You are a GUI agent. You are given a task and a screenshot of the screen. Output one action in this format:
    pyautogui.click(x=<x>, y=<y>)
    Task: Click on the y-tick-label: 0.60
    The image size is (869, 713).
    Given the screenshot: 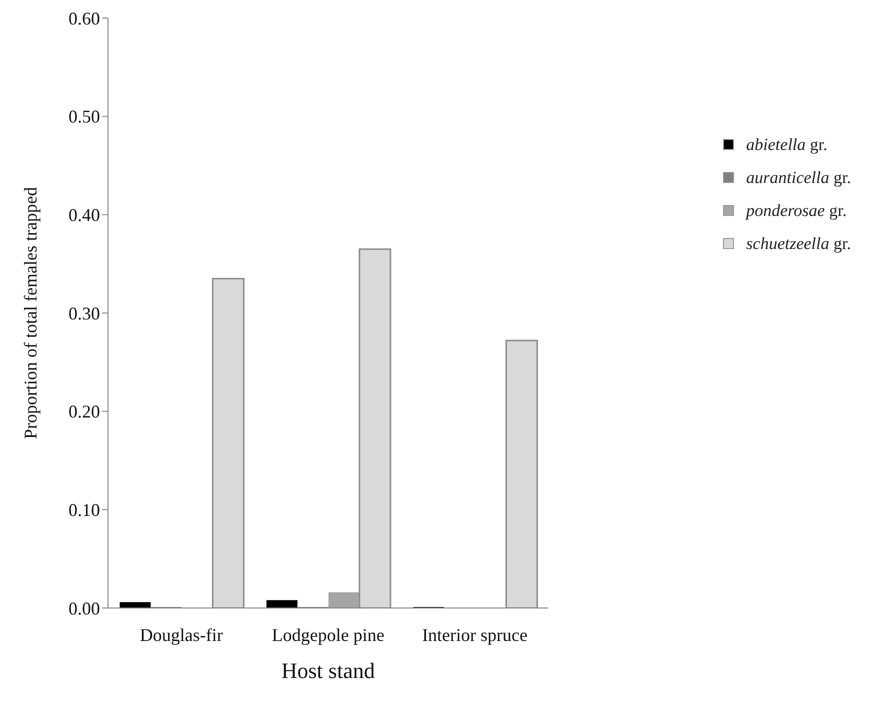 What is the action you would take?
    pyautogui.click(x=84, y=18)
    